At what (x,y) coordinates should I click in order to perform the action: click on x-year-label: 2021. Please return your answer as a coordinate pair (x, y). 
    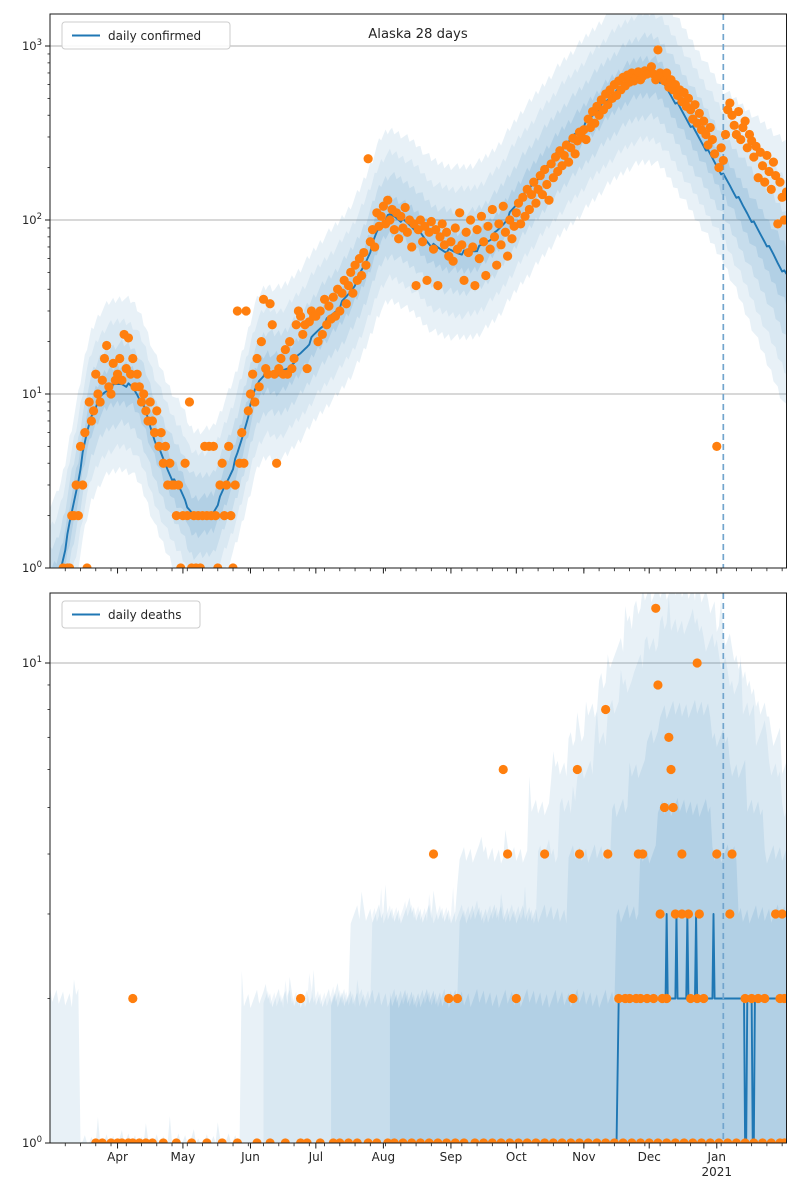
    Looking at the image, I should click on (716, 1172).